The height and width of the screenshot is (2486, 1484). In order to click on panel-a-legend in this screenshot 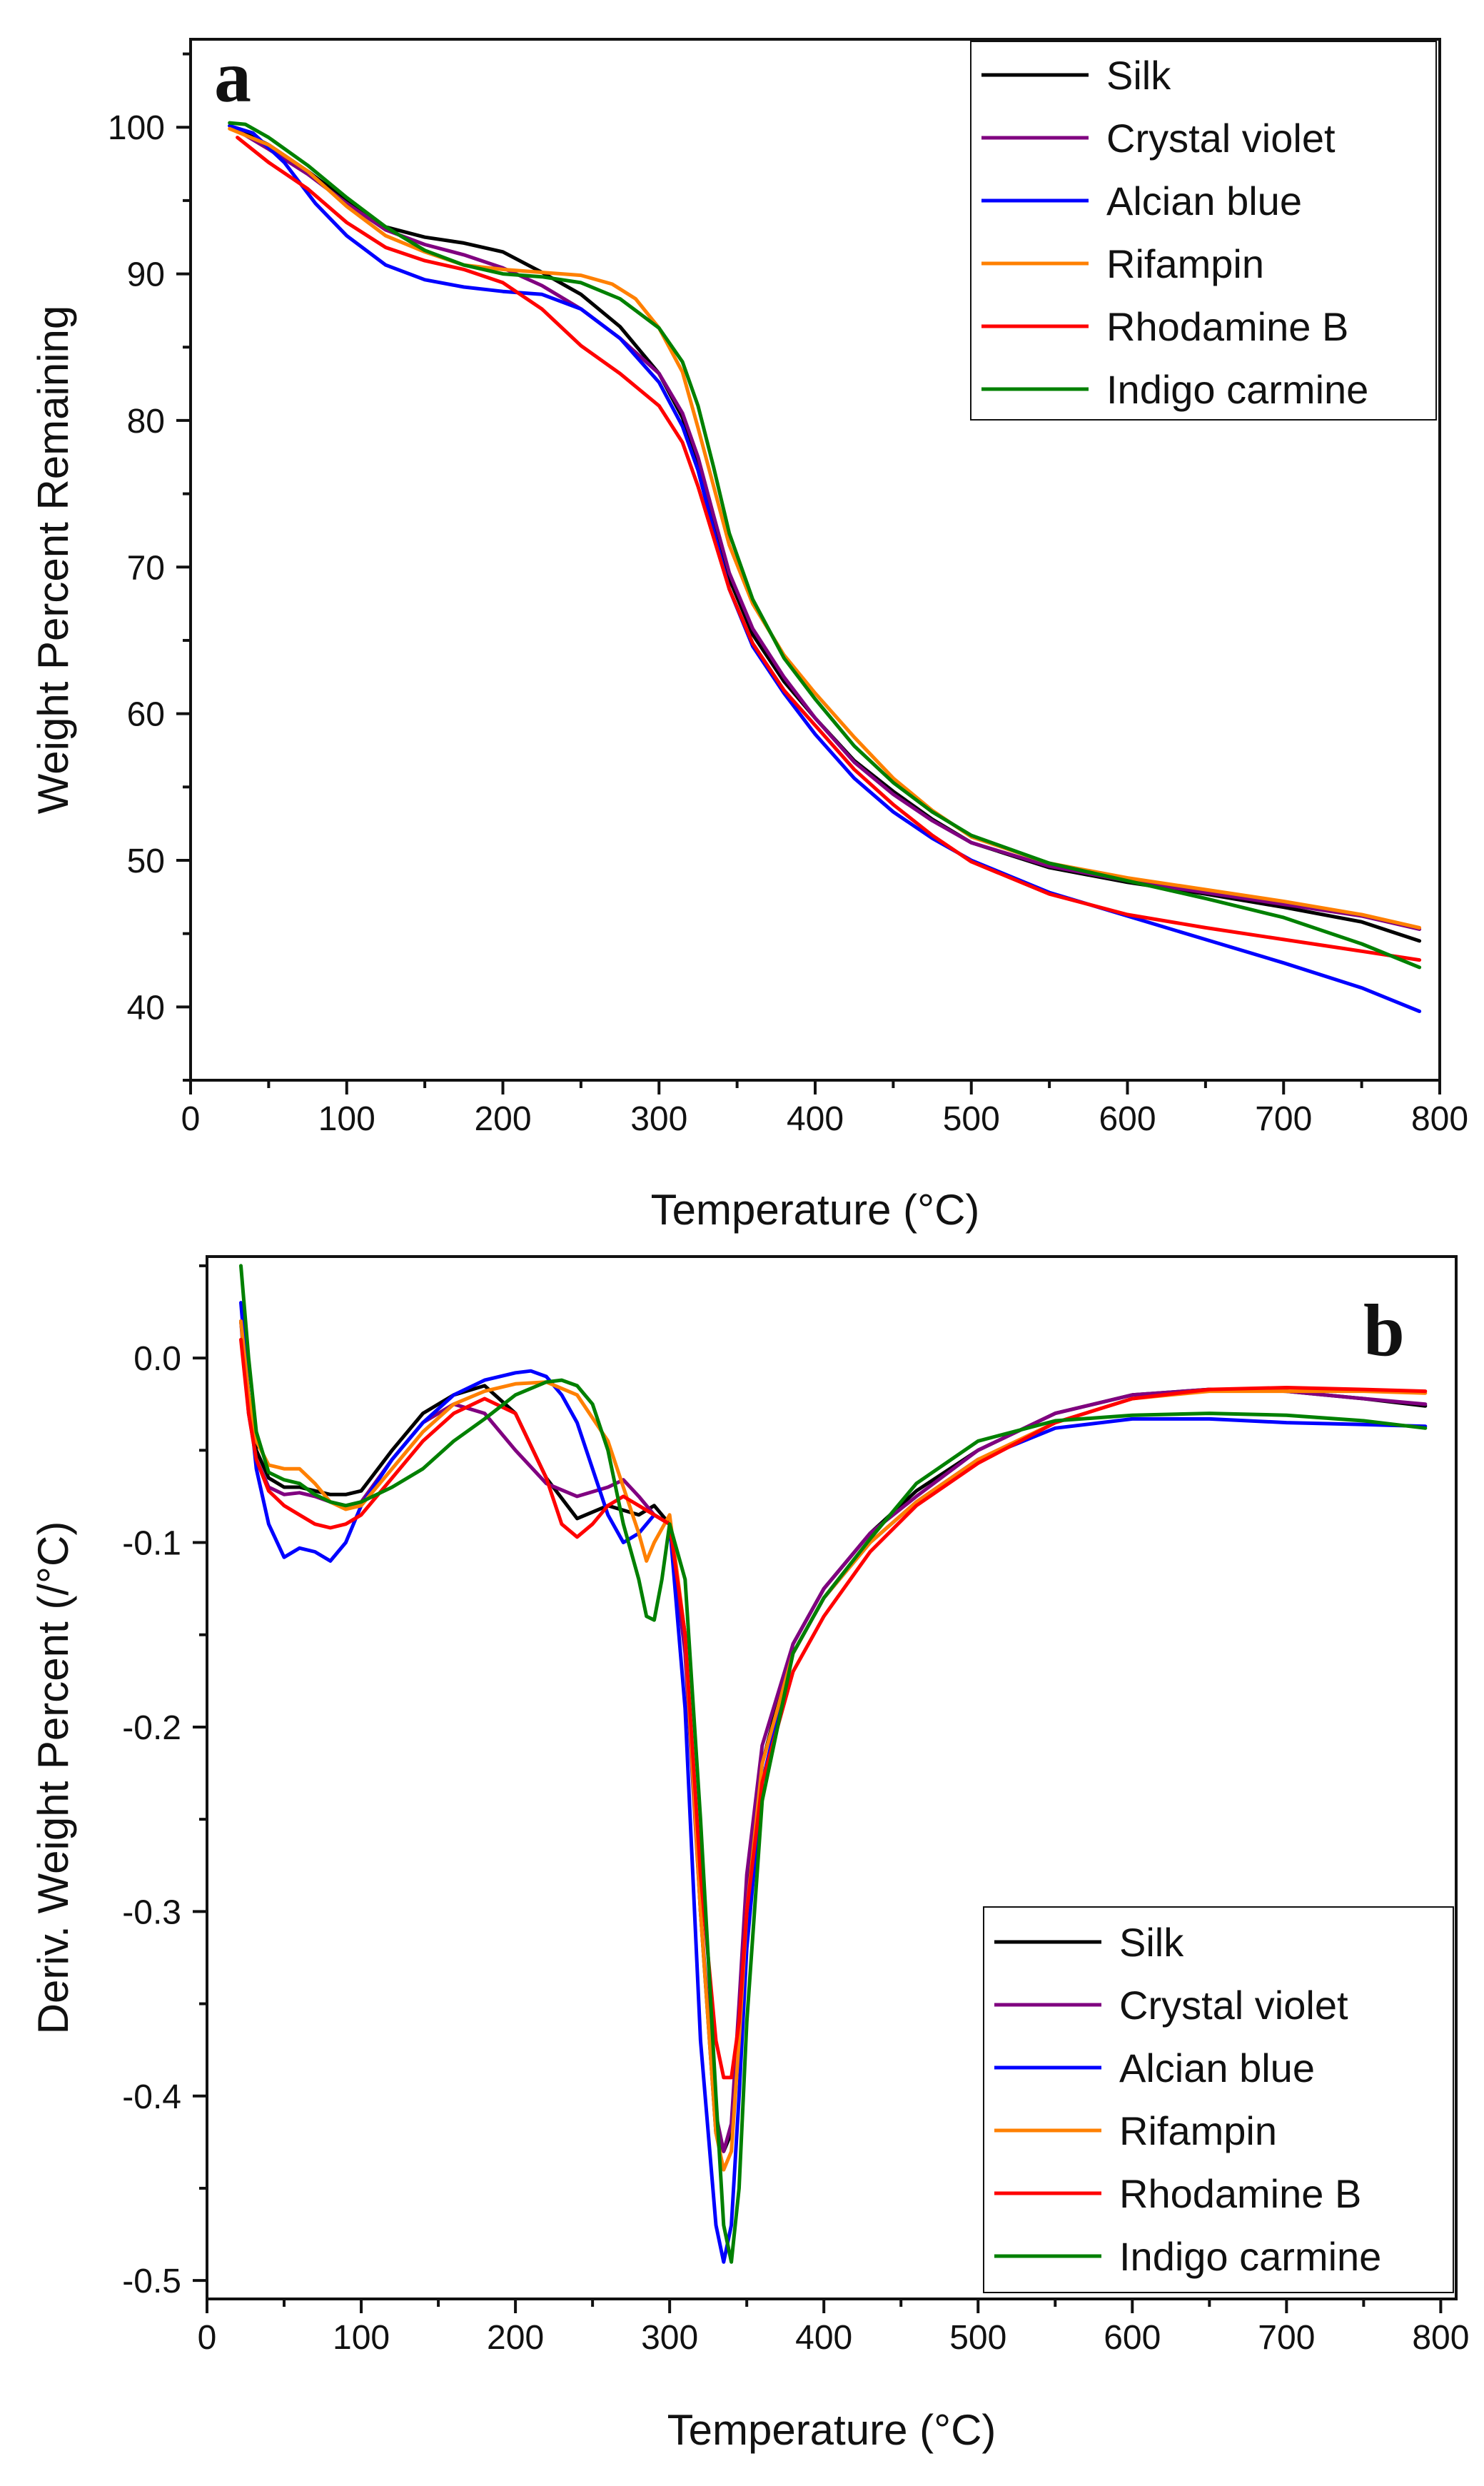, I will do `click(1203, 231)`.